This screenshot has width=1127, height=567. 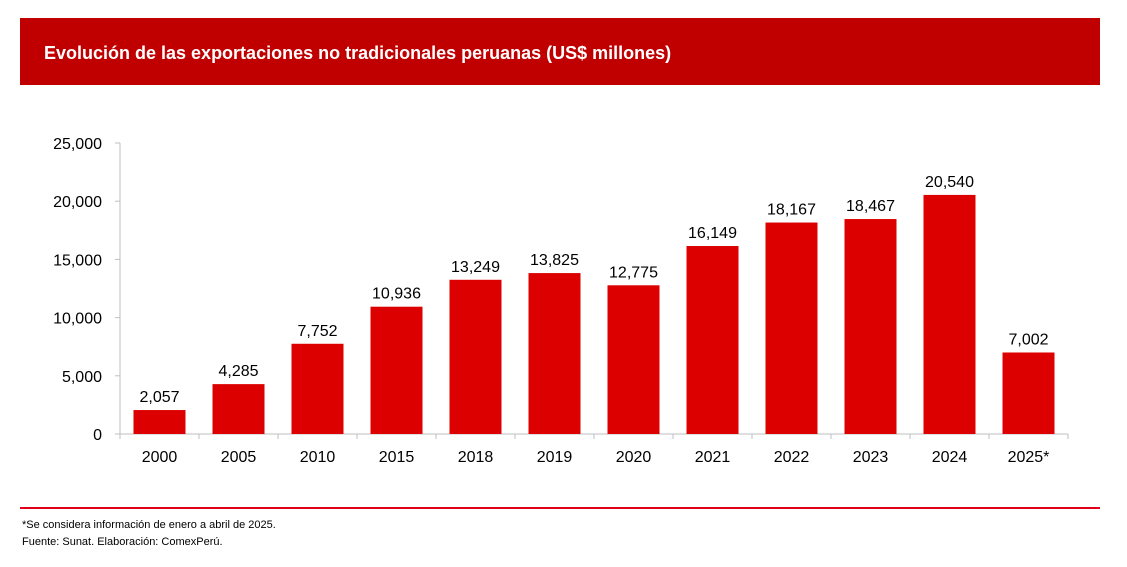 What do you see at coordinates (77, 260) in the screenshot?
I see `y-tick-label: 15,000` at bounding box center [77, 260].